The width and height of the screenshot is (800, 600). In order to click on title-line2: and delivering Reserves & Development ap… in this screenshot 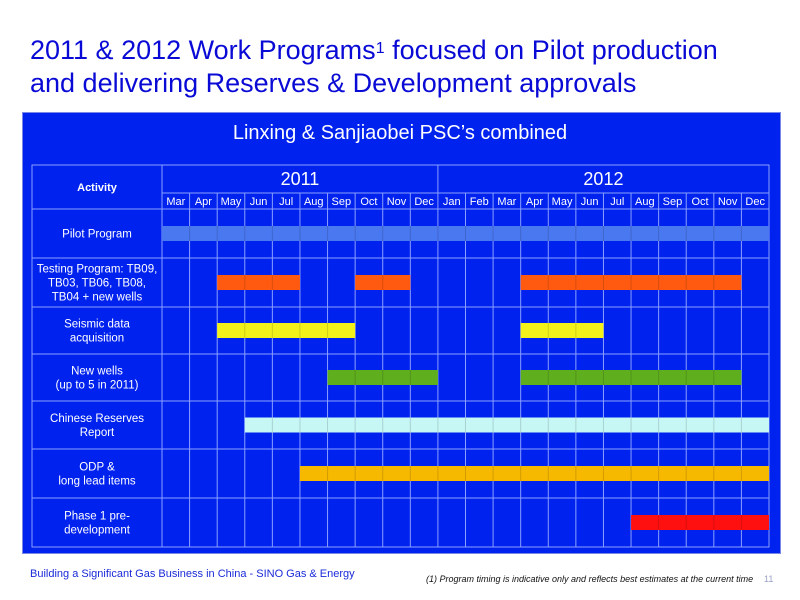, I will do `click(333, 83)`.